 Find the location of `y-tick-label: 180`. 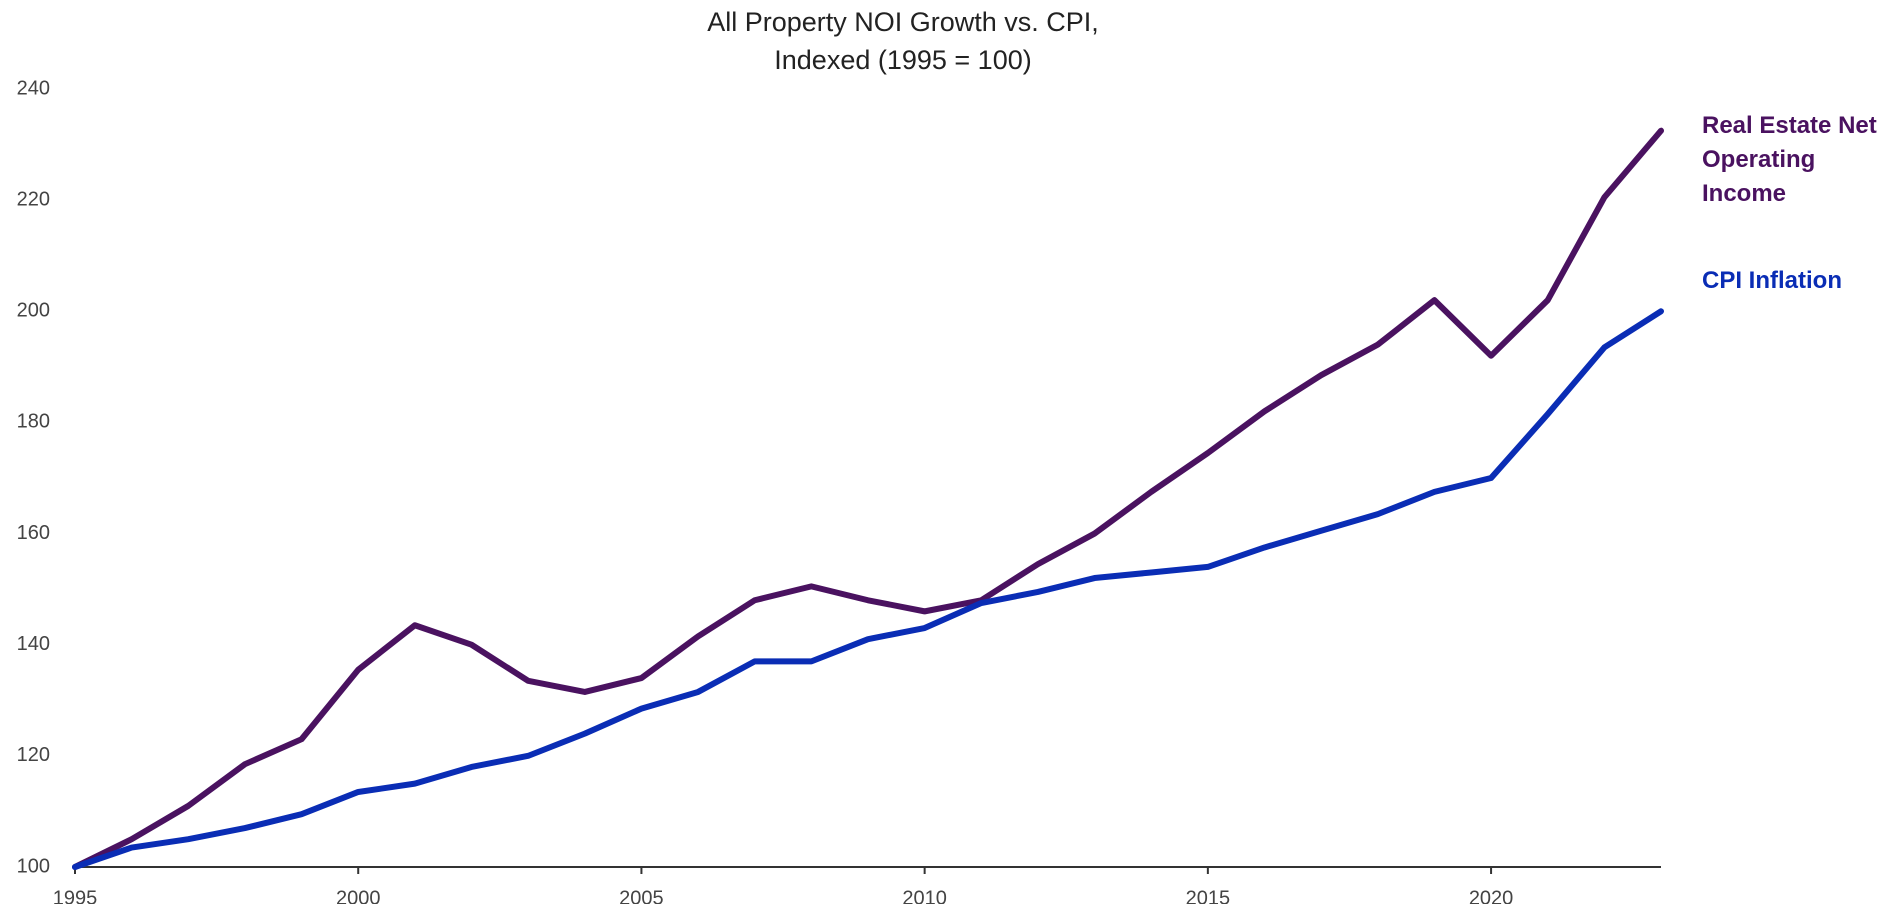

y-tick-label: 180 is located at coordinates (33, 422).